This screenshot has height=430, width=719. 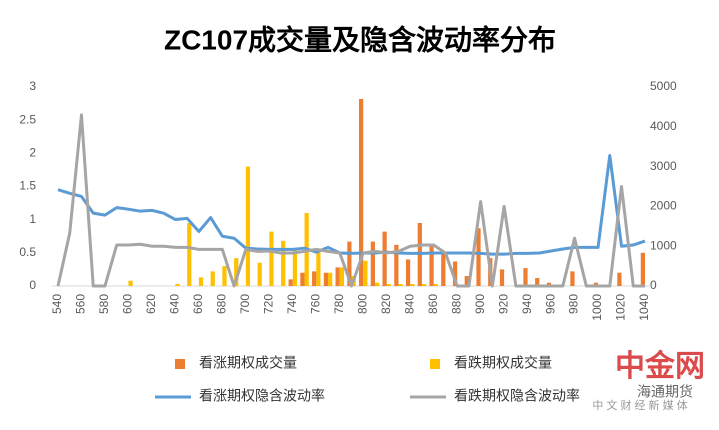 What do you see at coordinates (32, 86) in the screenshot?
I see `y-tick-label: 3` at bounding box center [32, 86].